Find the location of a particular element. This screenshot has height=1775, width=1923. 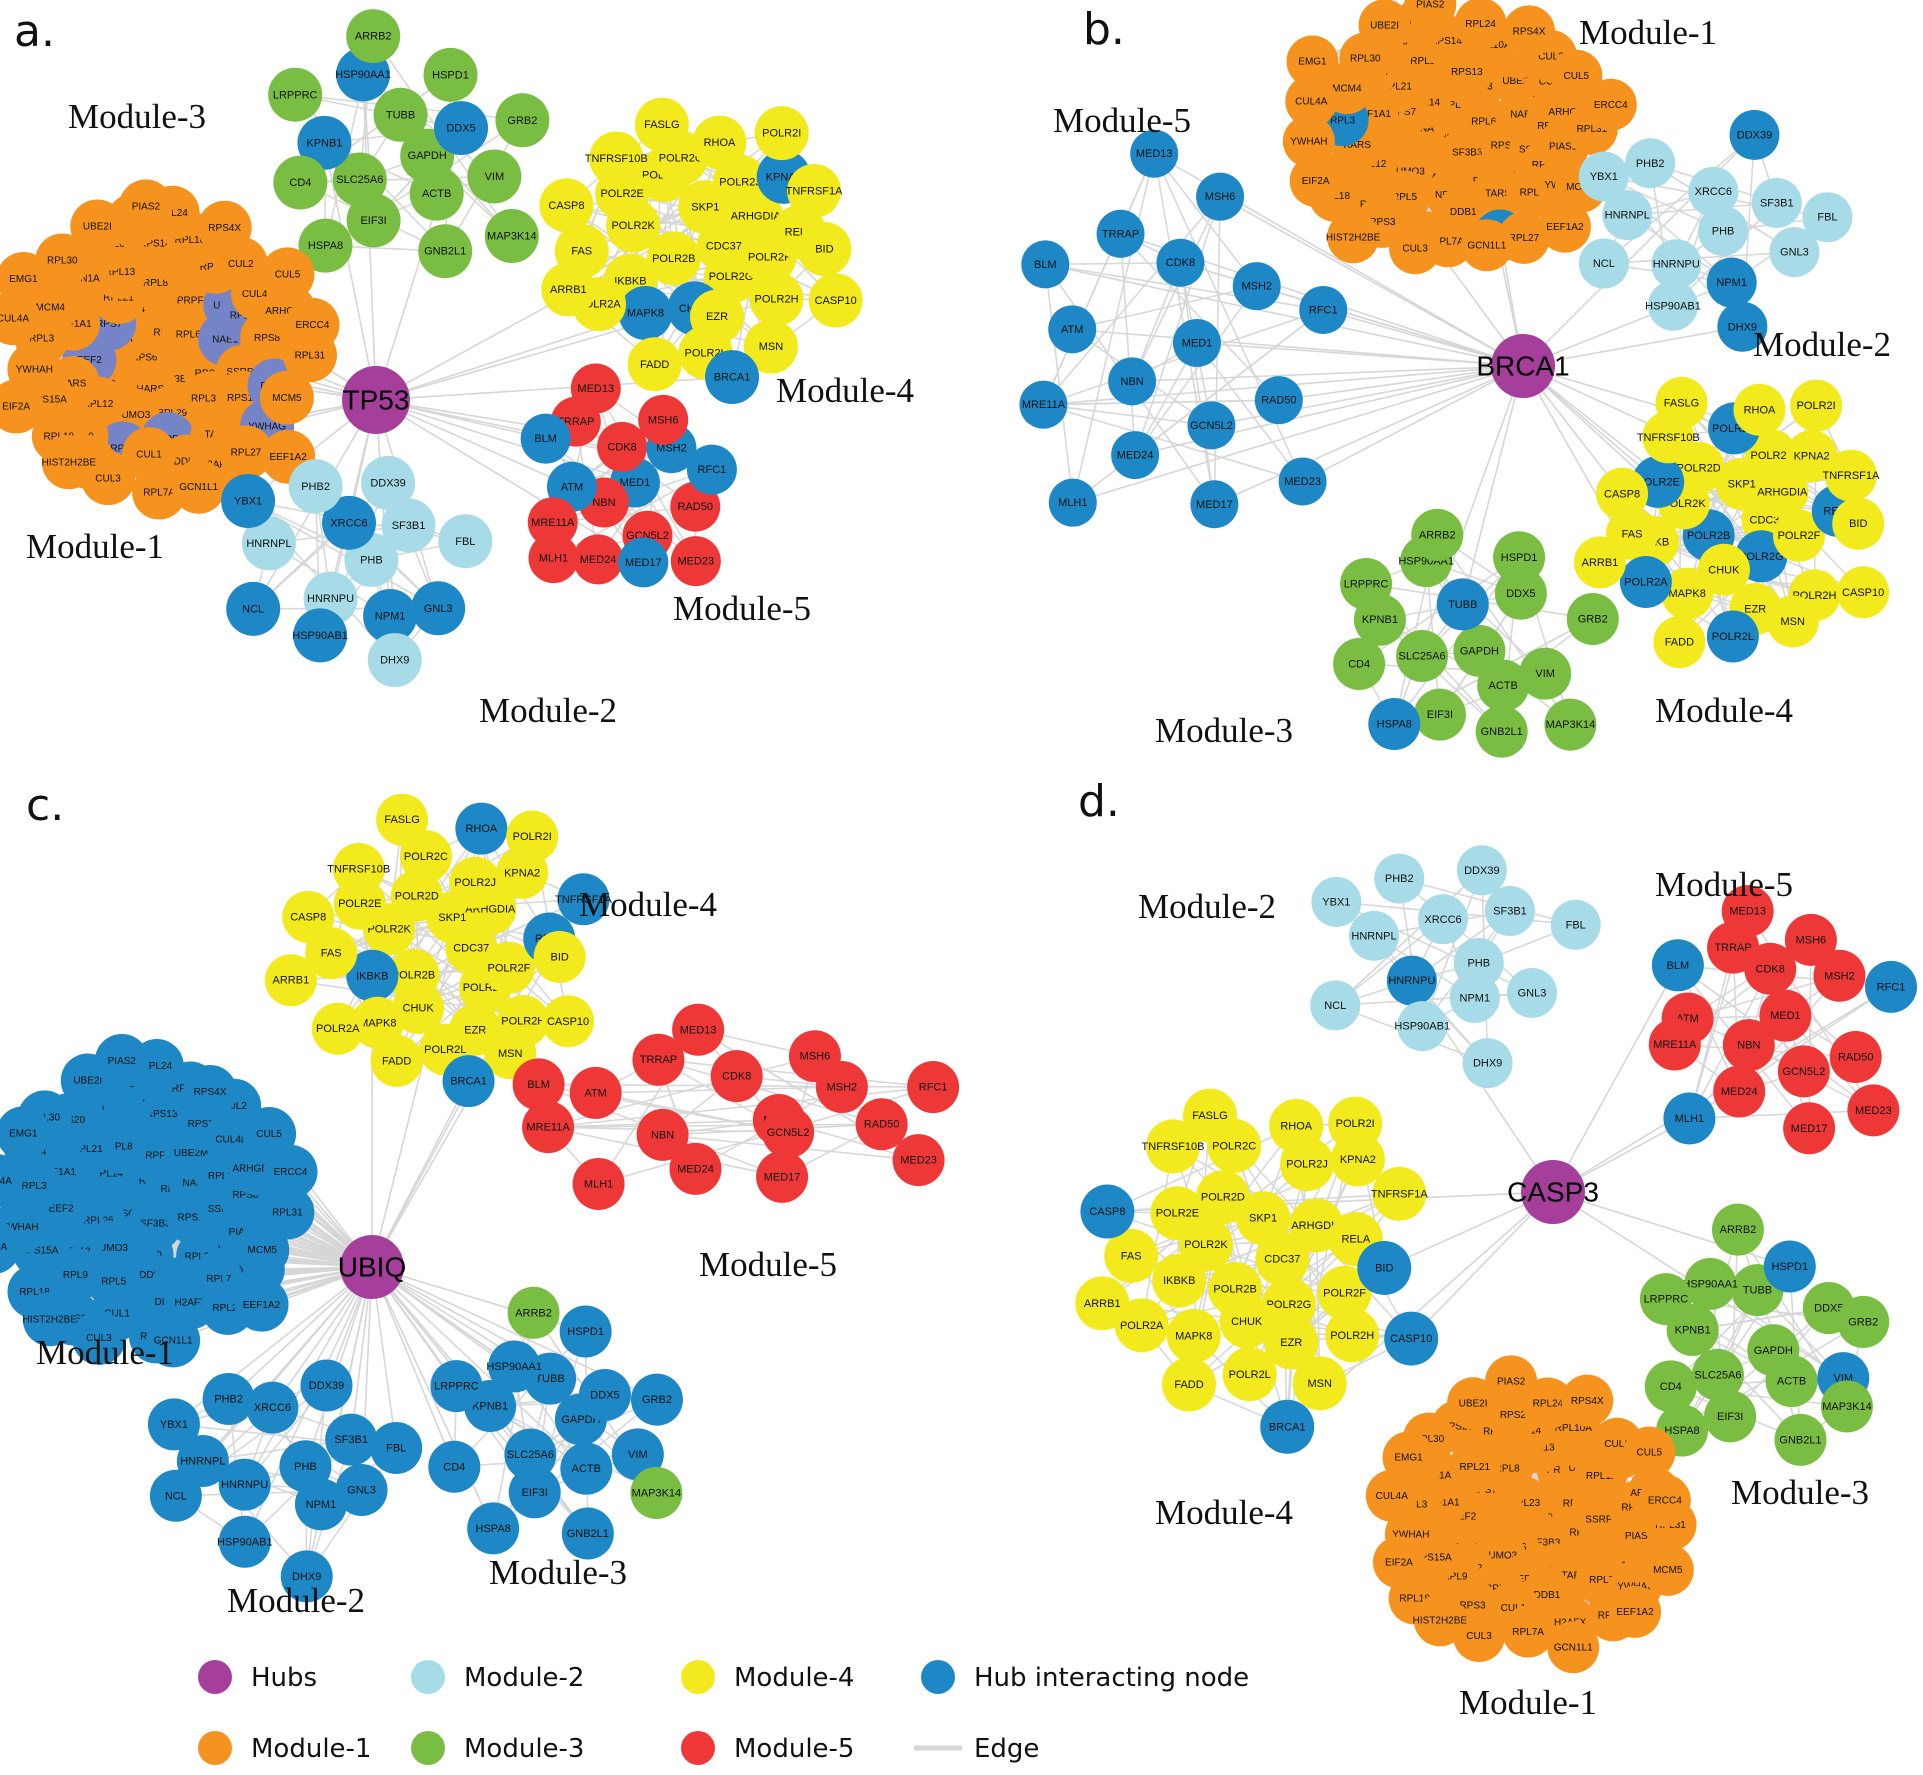

gene-label: MRE11A is located at coordinates (1044, 405).